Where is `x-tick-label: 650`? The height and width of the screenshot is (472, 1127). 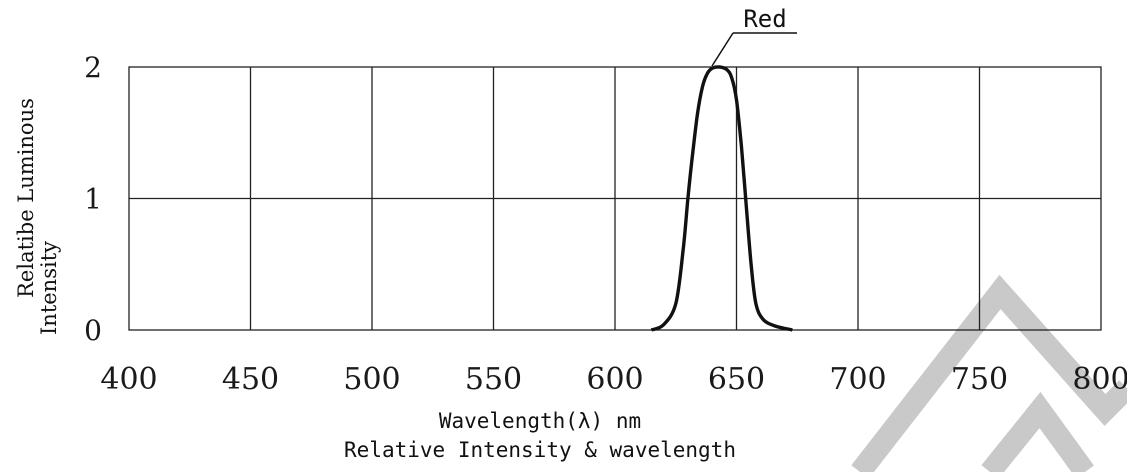 x-tick-label: 650 is located at coordinates (736, 379).